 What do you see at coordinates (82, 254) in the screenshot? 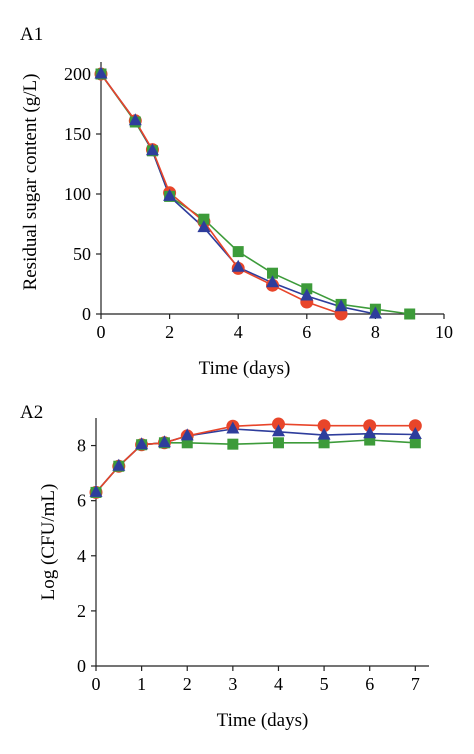
I see `y-tick-label: 50` at bounding box center [82, 254].